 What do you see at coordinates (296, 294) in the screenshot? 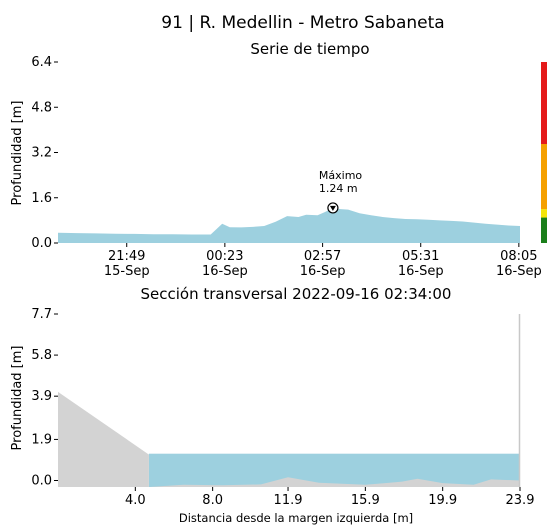
I see `cross-section-title: Sección transversal 2022-09-16 02:34:00` at bounding box center [296, 294].